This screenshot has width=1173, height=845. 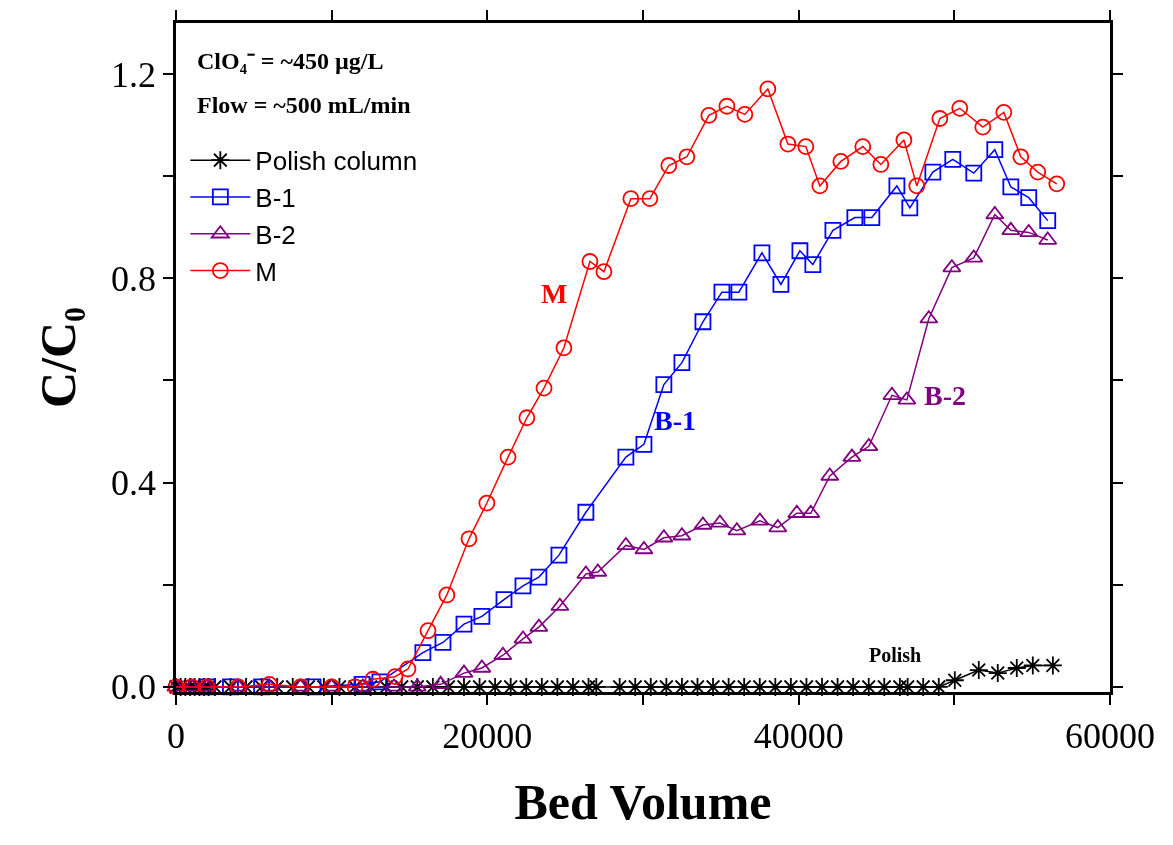 I want to click on annotation: ClO₄⁻ = ~450 µg/L, so click(x=290, y=61).